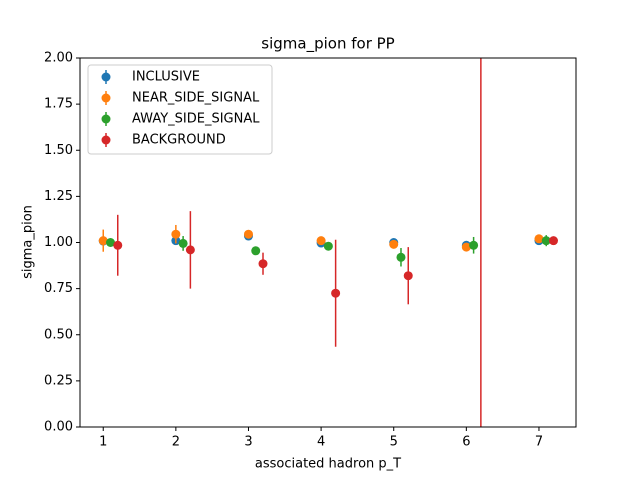 Image resolution: width=640 pixels, height=480 pixels. What do you see at coordinates (321, 442) in the screenshot?
I see `x-tick-label: 4` at bounding box center [321, 442].